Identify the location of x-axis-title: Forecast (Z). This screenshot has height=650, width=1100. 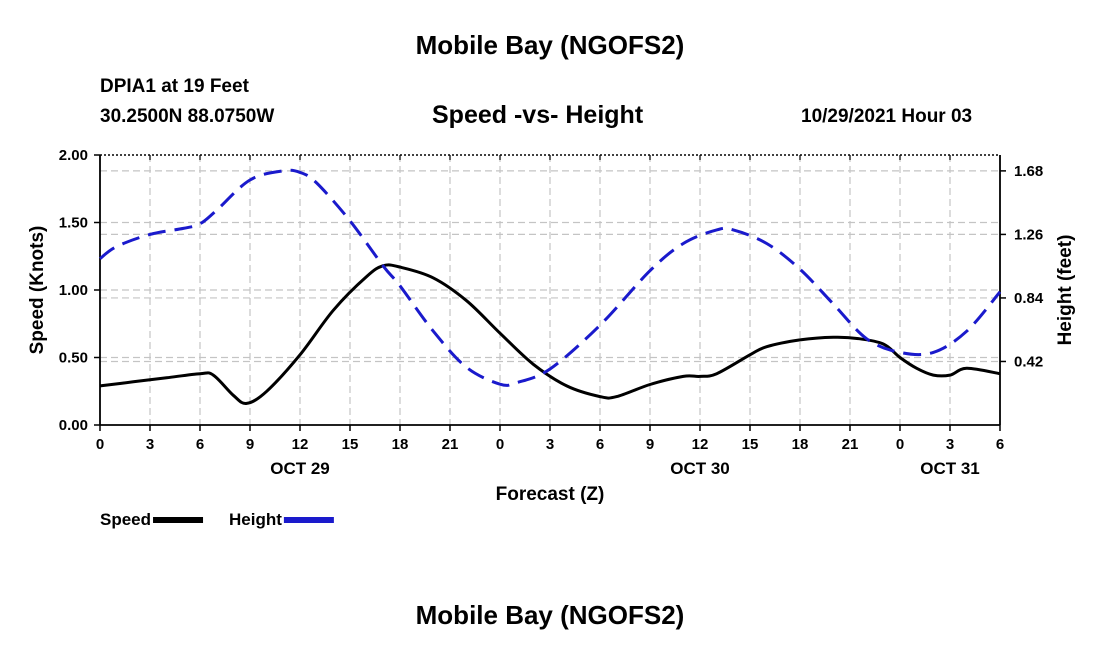
(550, 494).